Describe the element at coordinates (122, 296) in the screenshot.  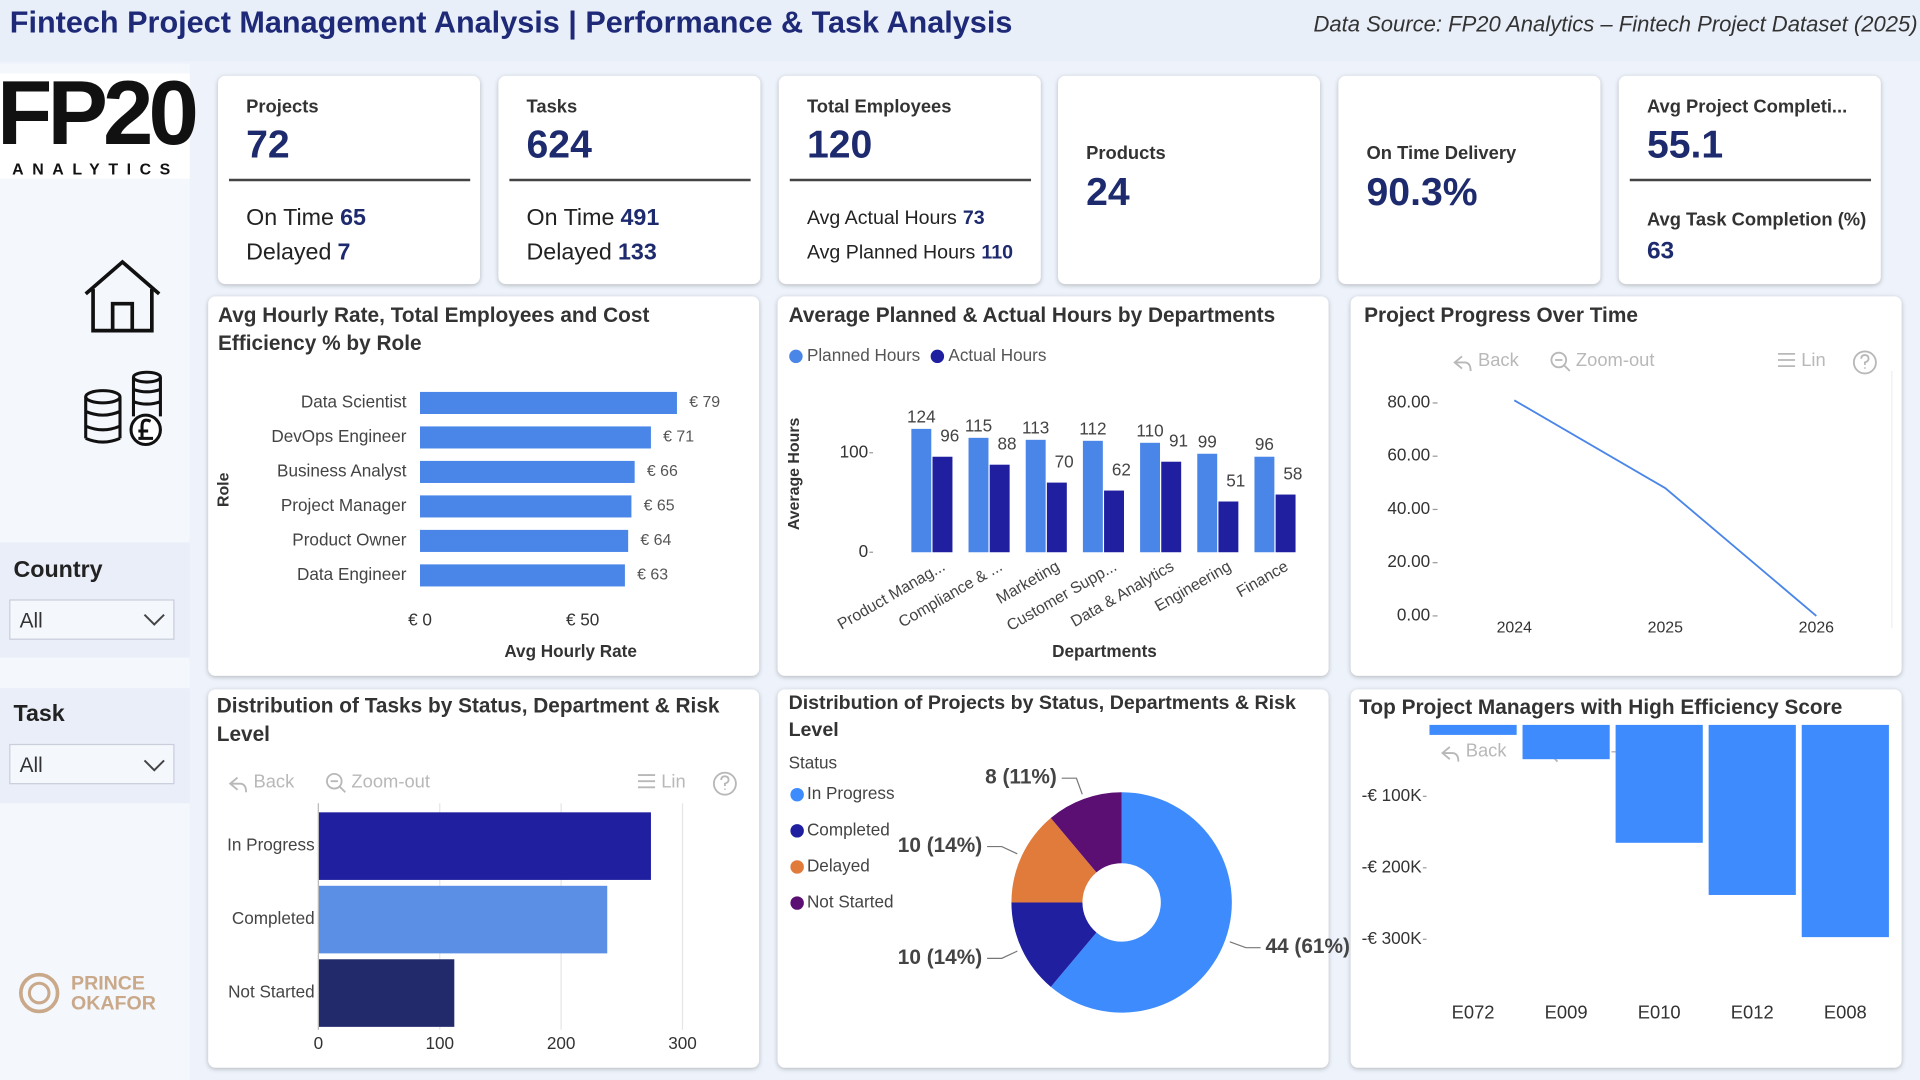
I see `home-icon` at that location.